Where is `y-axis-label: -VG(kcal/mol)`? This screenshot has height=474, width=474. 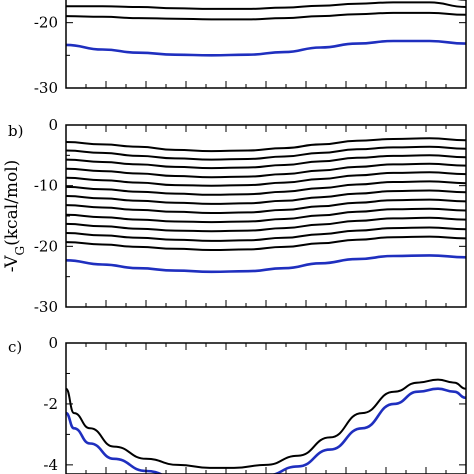
y-axis-label: -VG(kcal/mol) is located at coordinates (14, 216).